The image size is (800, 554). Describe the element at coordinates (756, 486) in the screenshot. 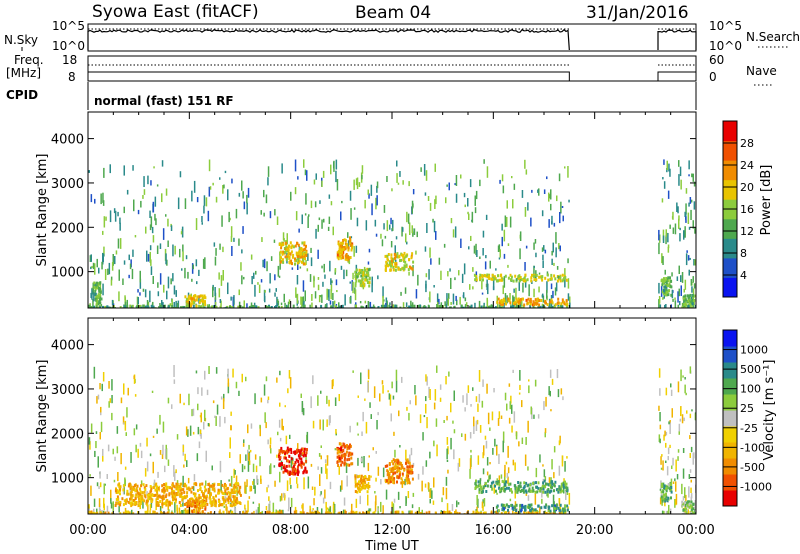

I see `colorbar-tick-label: -1000` at that location.